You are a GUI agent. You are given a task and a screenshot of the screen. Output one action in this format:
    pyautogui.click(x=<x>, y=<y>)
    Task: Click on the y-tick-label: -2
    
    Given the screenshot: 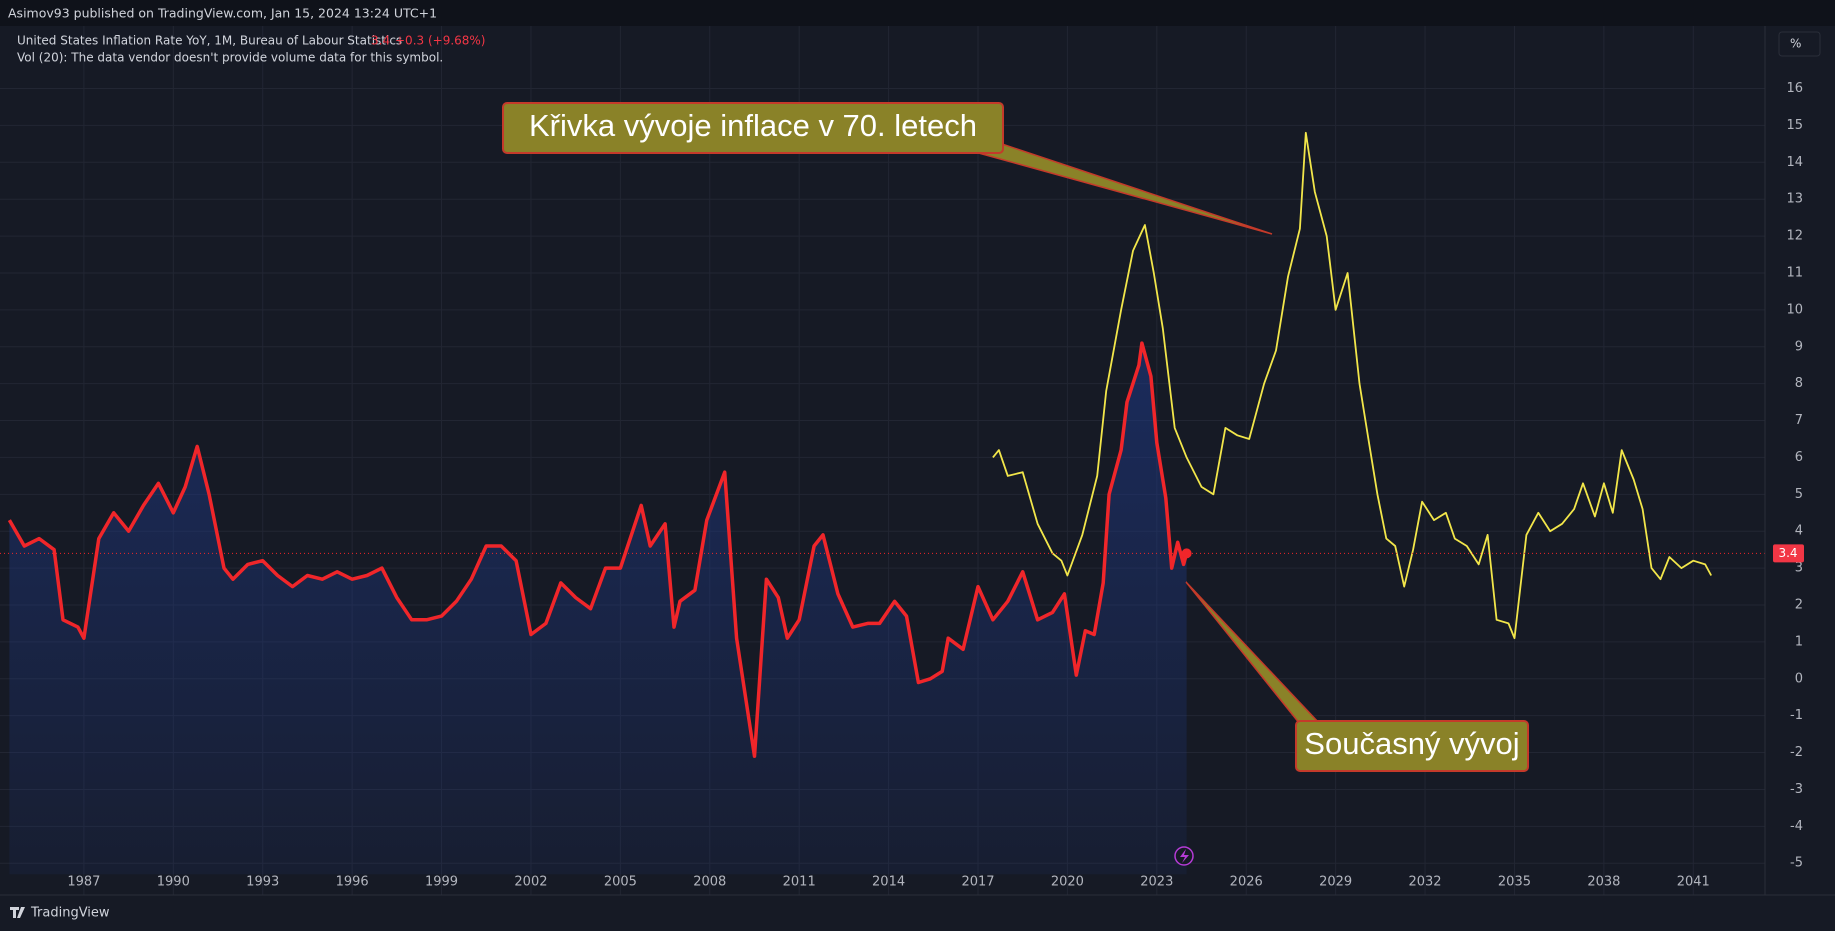 What is the action you would take?
    pyautogui.click(x=1796, y=752)
    